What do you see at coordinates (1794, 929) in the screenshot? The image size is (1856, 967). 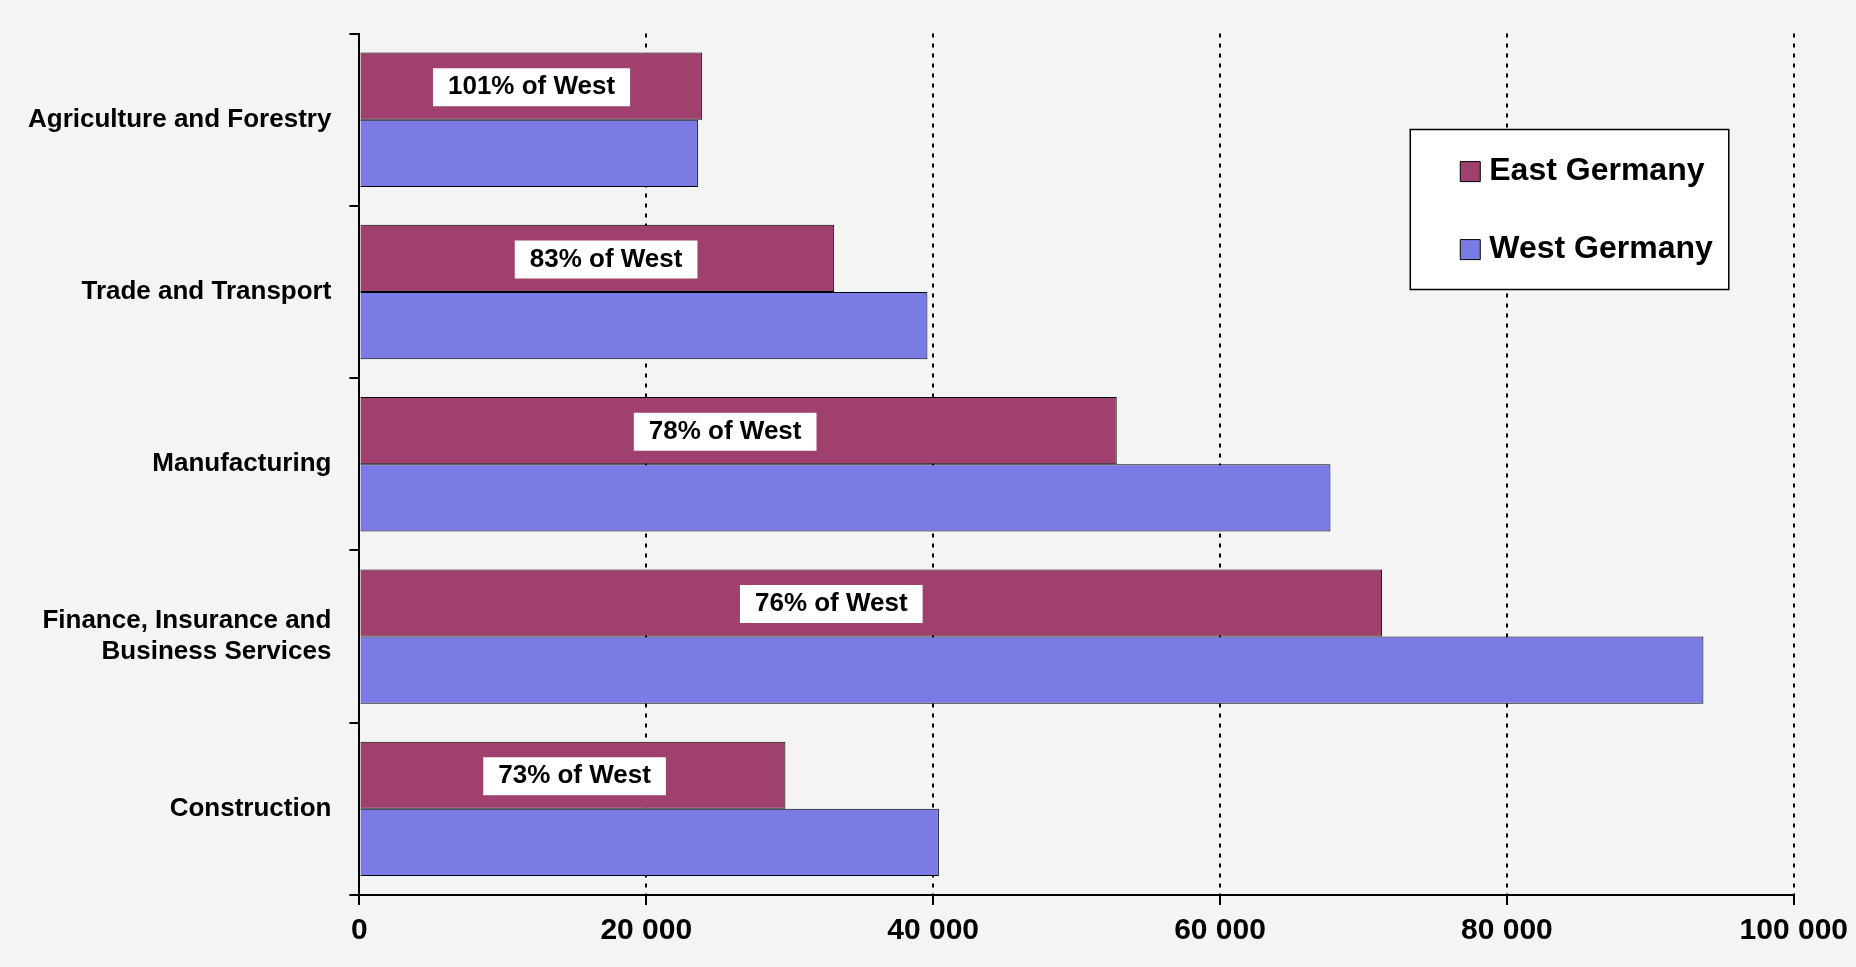 I see `x-tick-label: 100 000` at bounding box center [1794, 929].